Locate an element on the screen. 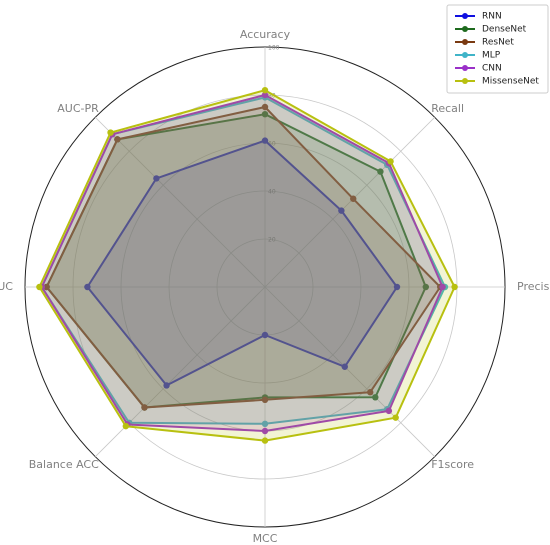  legend-label: RNN is located at coordinates (492, 17).